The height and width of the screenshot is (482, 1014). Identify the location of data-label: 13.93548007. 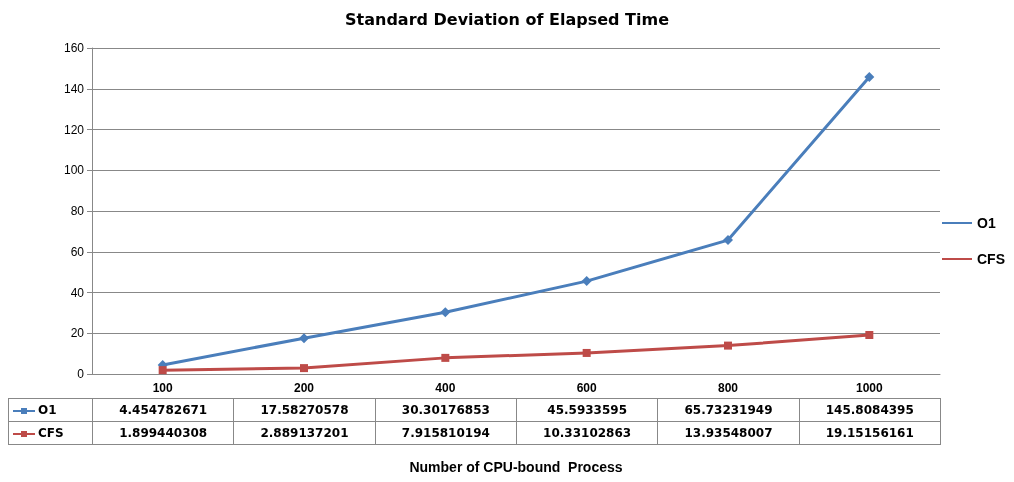
(728, 433).